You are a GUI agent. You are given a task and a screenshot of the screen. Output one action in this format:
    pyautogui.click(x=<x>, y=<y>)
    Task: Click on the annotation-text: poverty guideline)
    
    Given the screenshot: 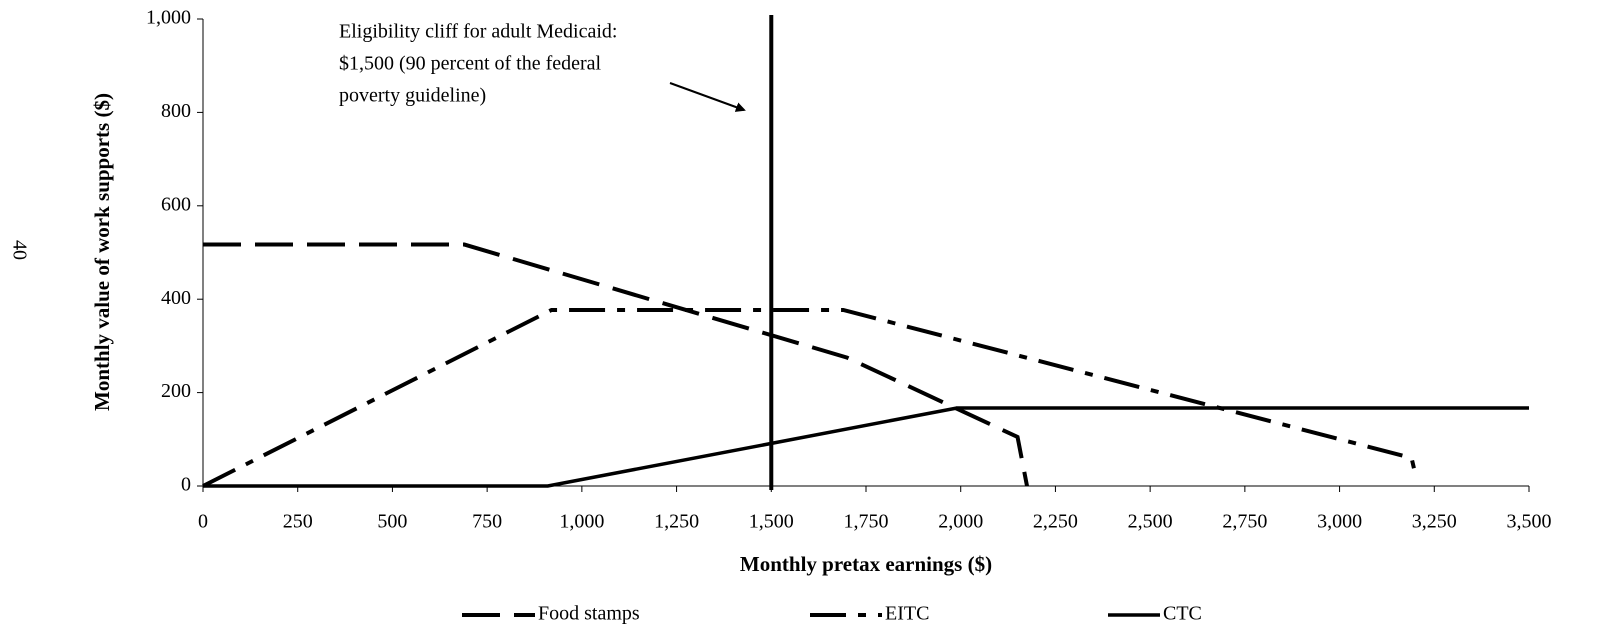 What is the action you would take?
    pyautogui.click(x=412, y=96)
    